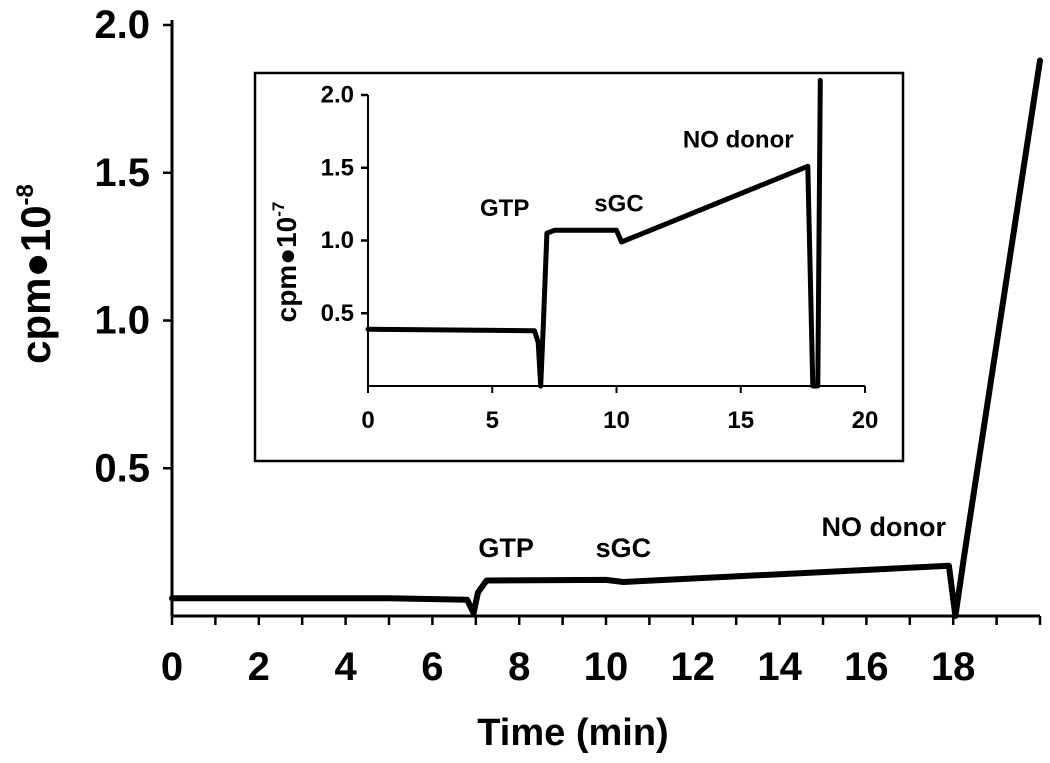 The width and height of the screenshot is (1050, 763). Describe the element at coordinates (492, 420) in the screenshot. I see `inset-x-tick-label: 5` at that location.